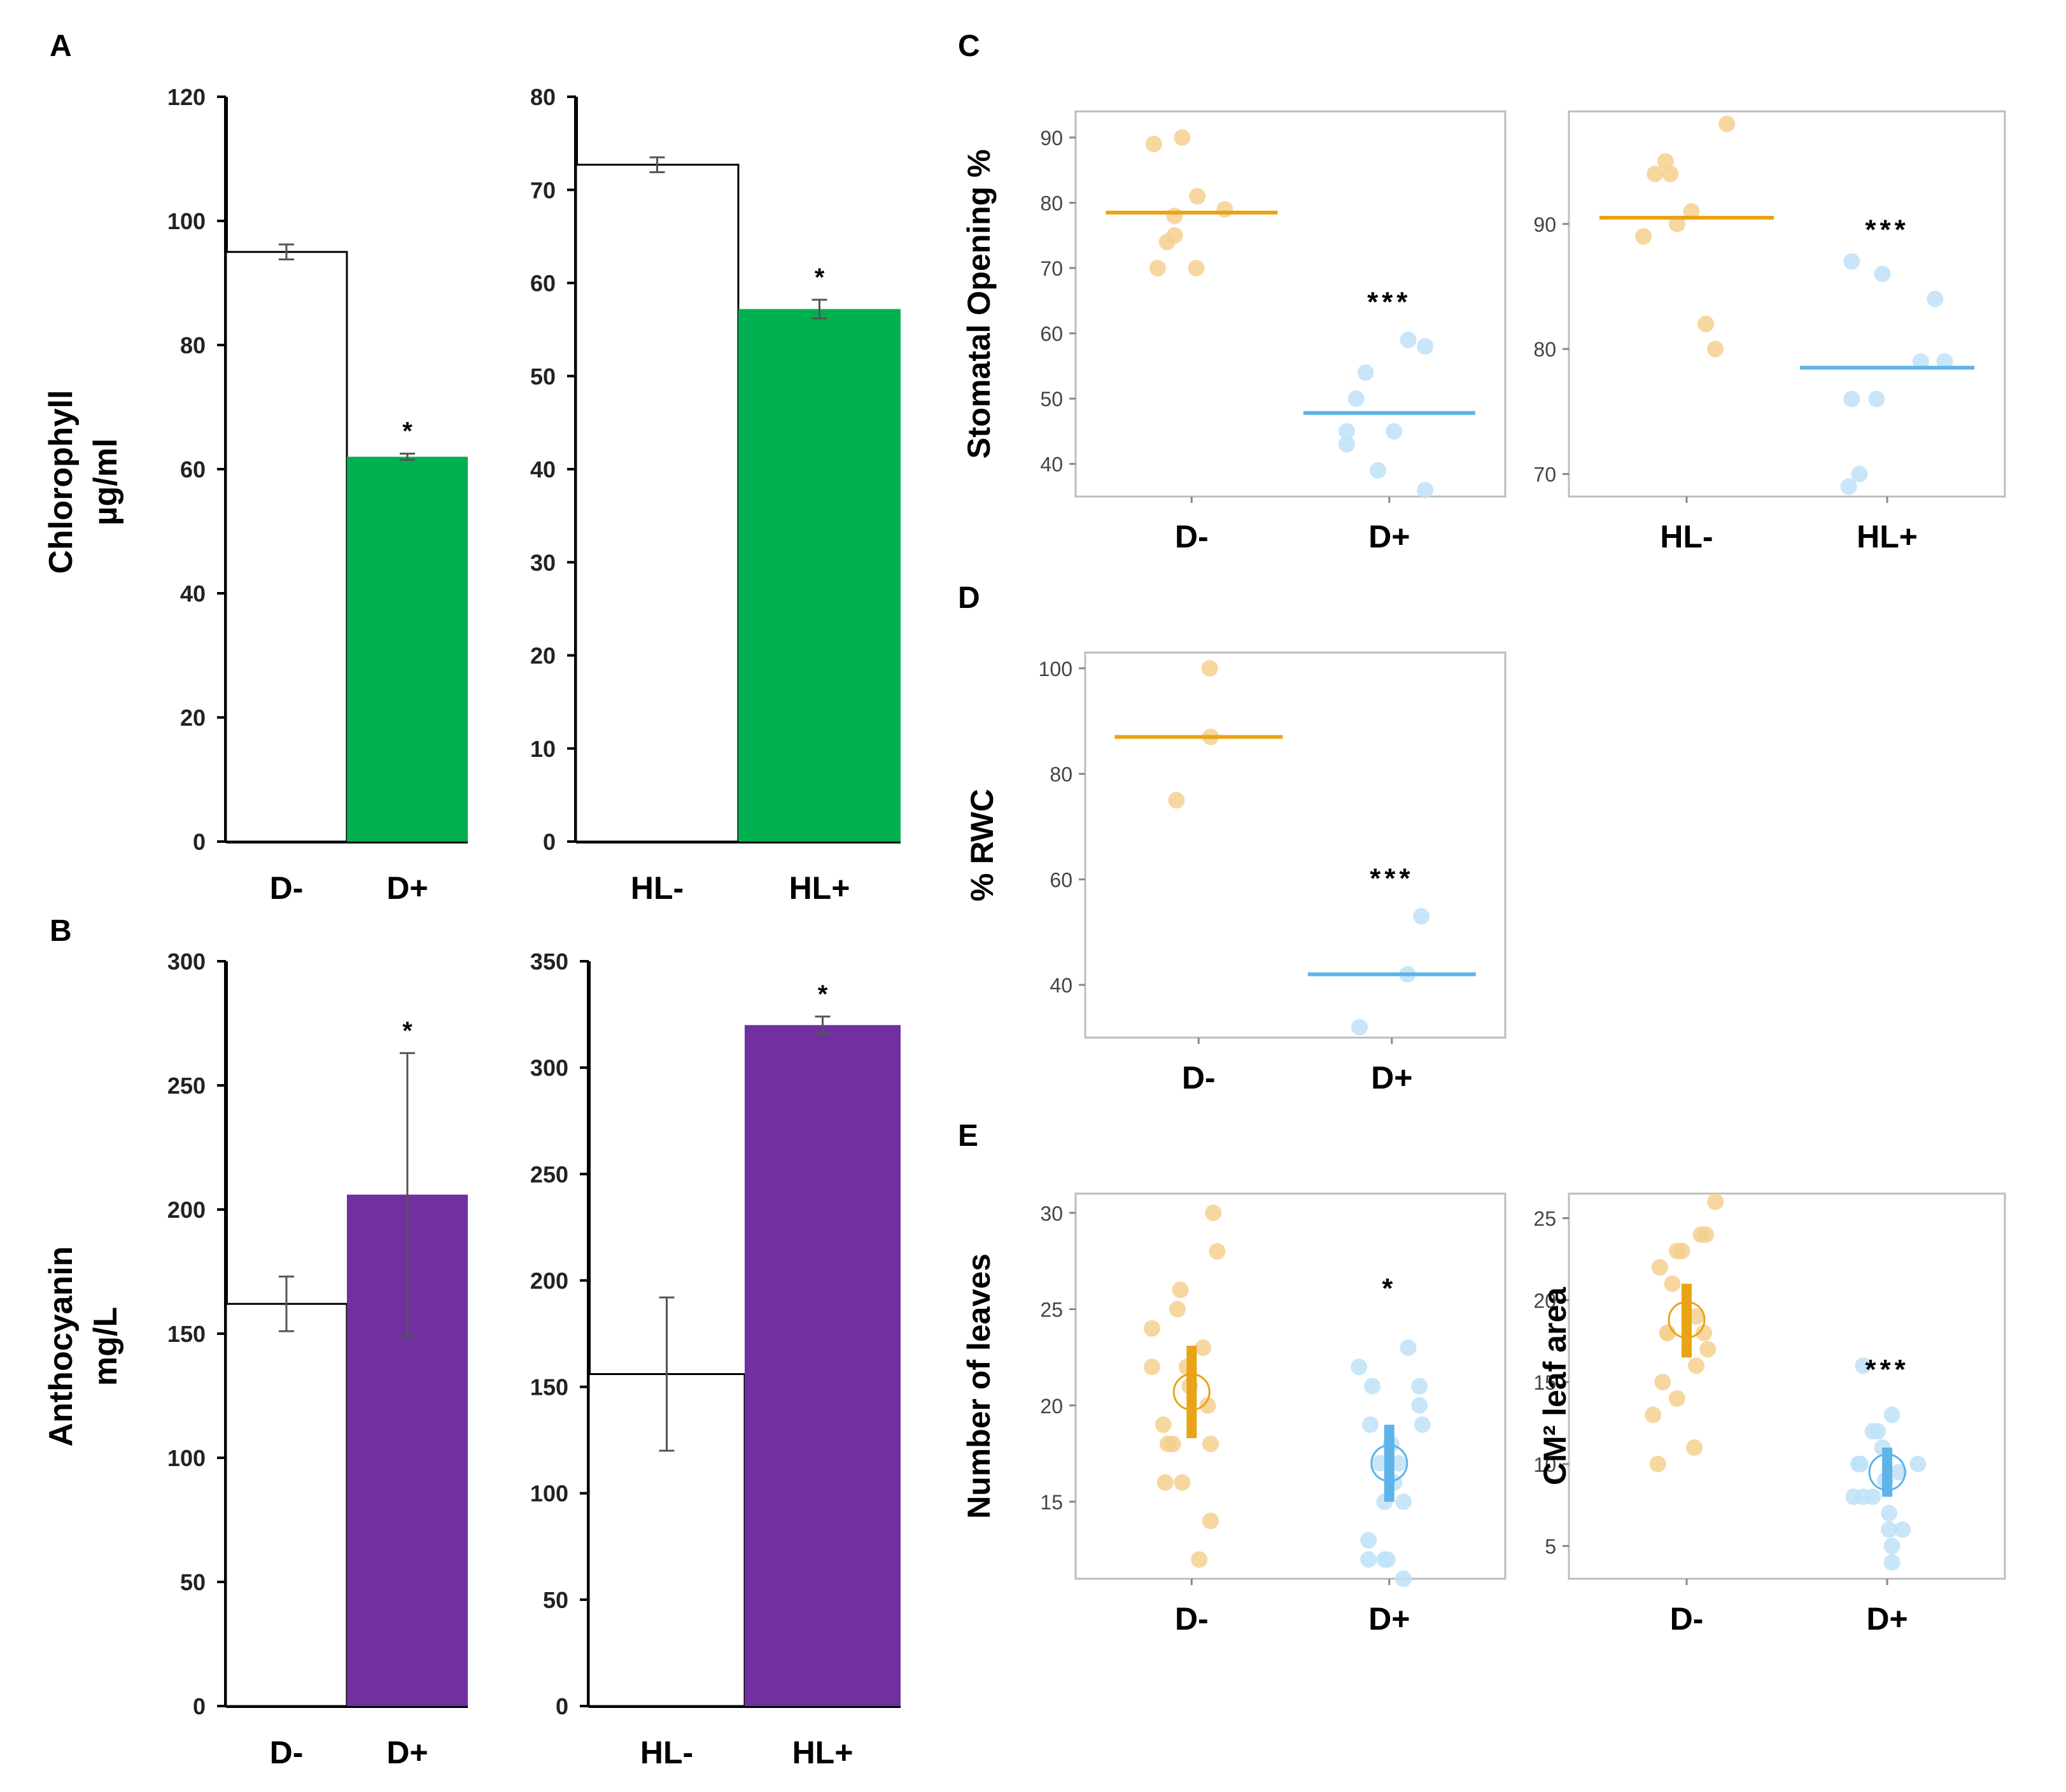  Describe the element at coordinates (1769, 1414) in the screenshot. I see `chart-e2: 5 10 15 20 25 D- D+ *** CM² leaf area` at that location.